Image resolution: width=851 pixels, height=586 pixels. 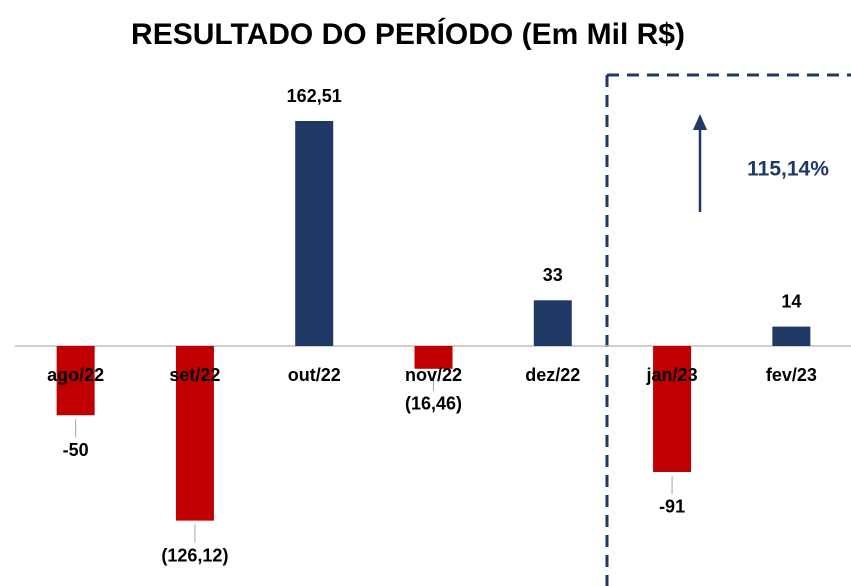 What do you see at coordinates (408, 34) in the screenshot?
I see `chart-title: RESULTADO DO PERÍODO (Em Mil R$)` at bounding box center [408, 34].